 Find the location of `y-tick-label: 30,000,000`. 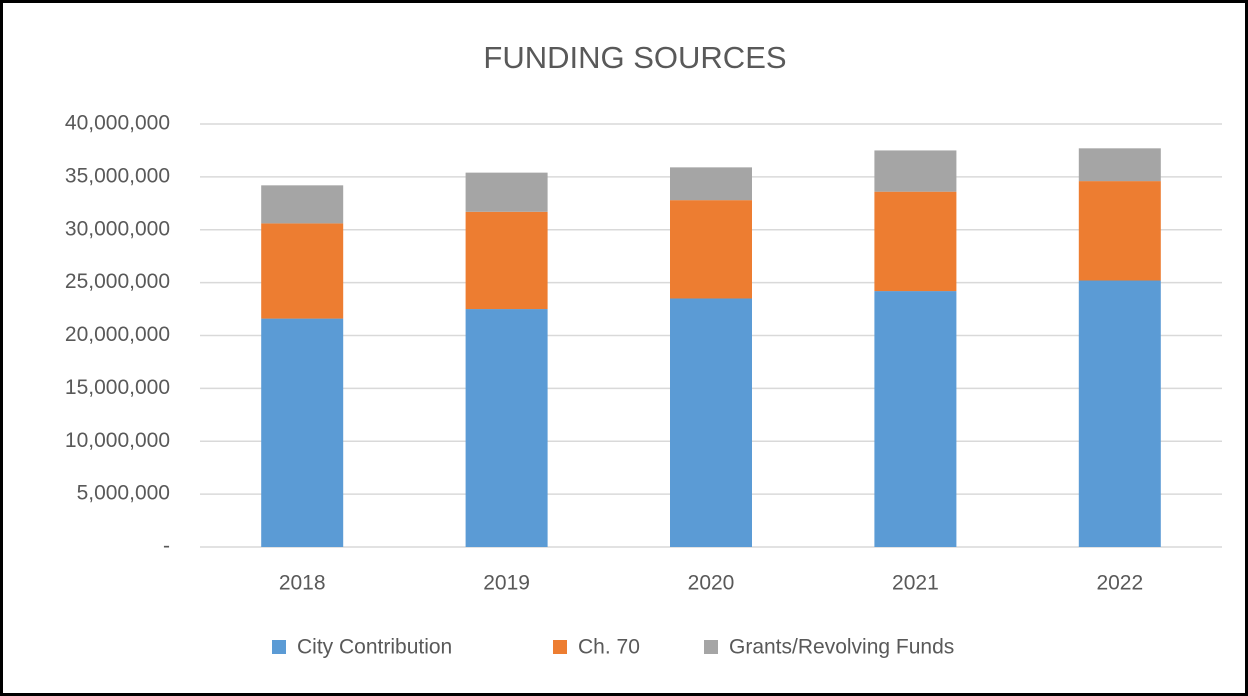

y-tick-label: 30,000,000 is located at coordinates (117, 228).